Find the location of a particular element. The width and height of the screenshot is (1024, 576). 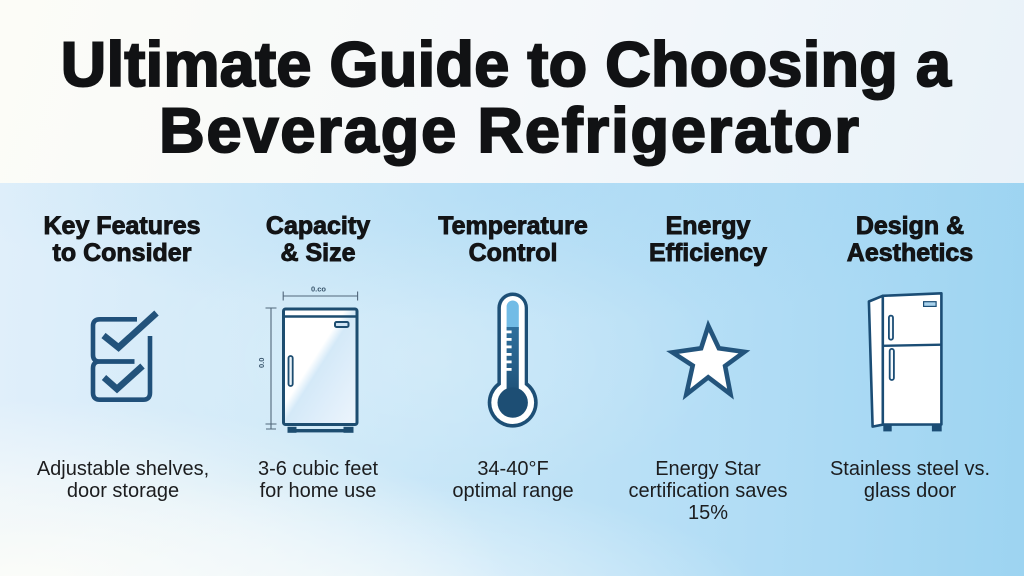

svg-text: 0.0 is located at coordinates (261, 363).